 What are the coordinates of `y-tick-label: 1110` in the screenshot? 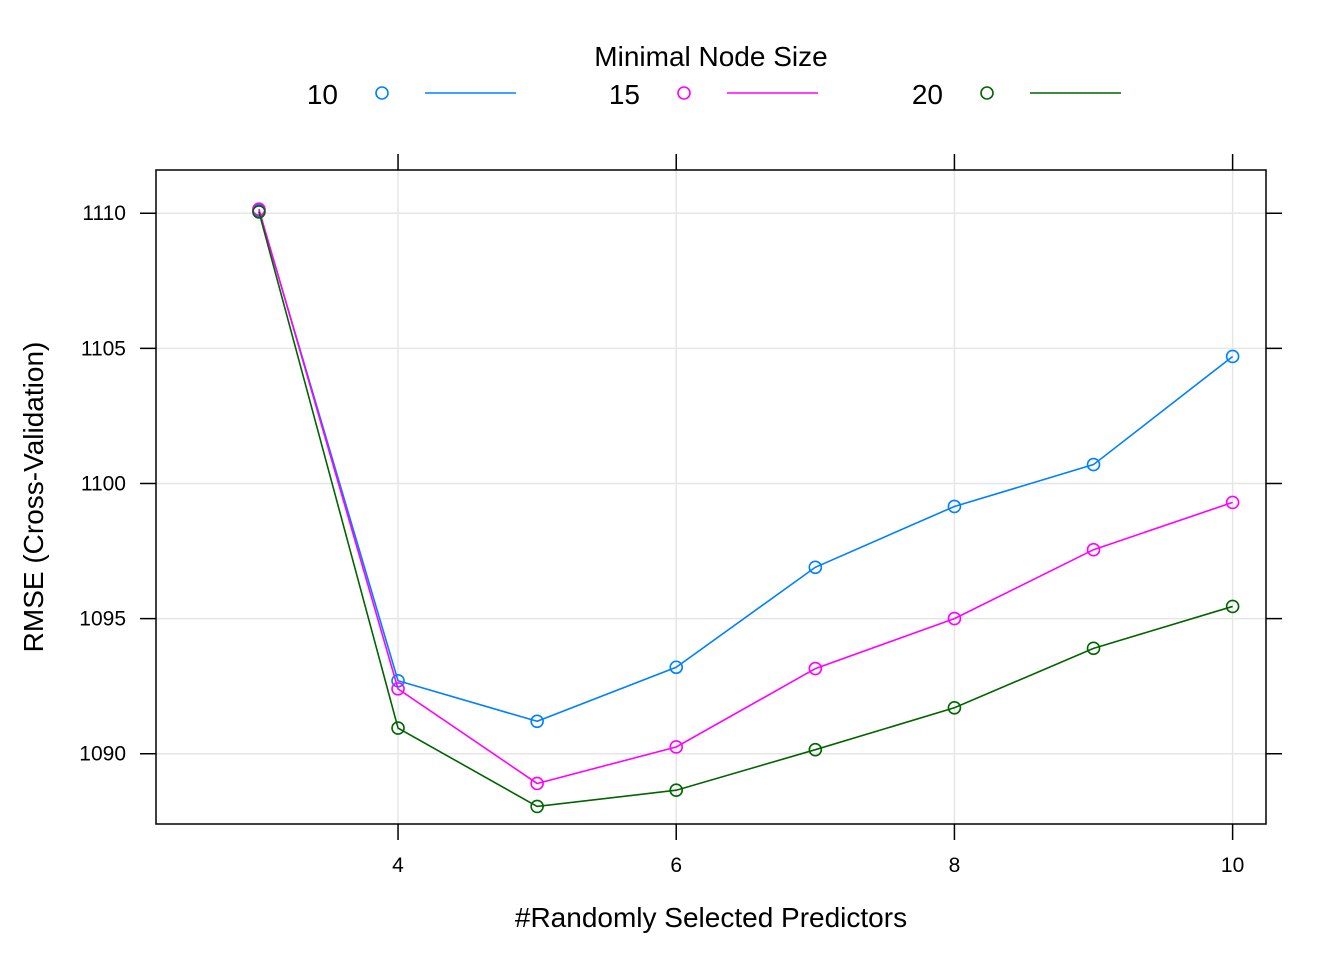 It's located at (104, 213).